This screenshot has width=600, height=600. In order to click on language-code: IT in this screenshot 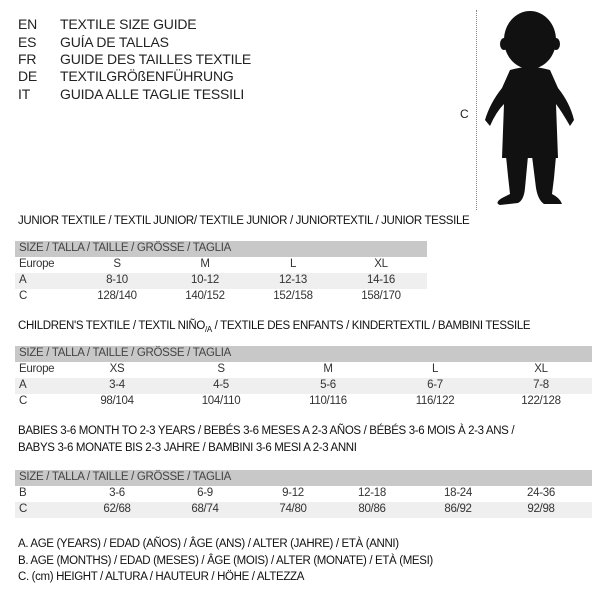, I will do `click(24, 94)`.